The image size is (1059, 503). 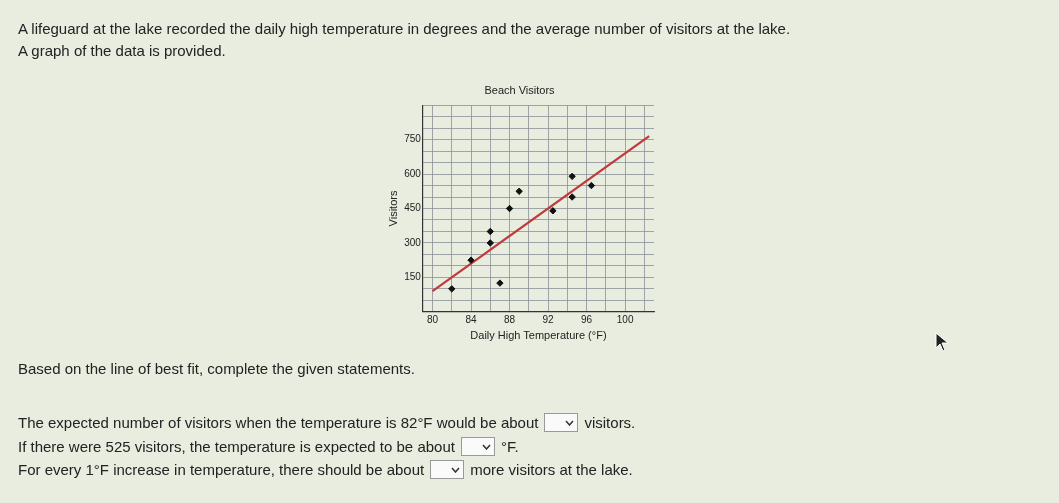 I want to click on y-tick-label: 600, so click(x=413, y=173).